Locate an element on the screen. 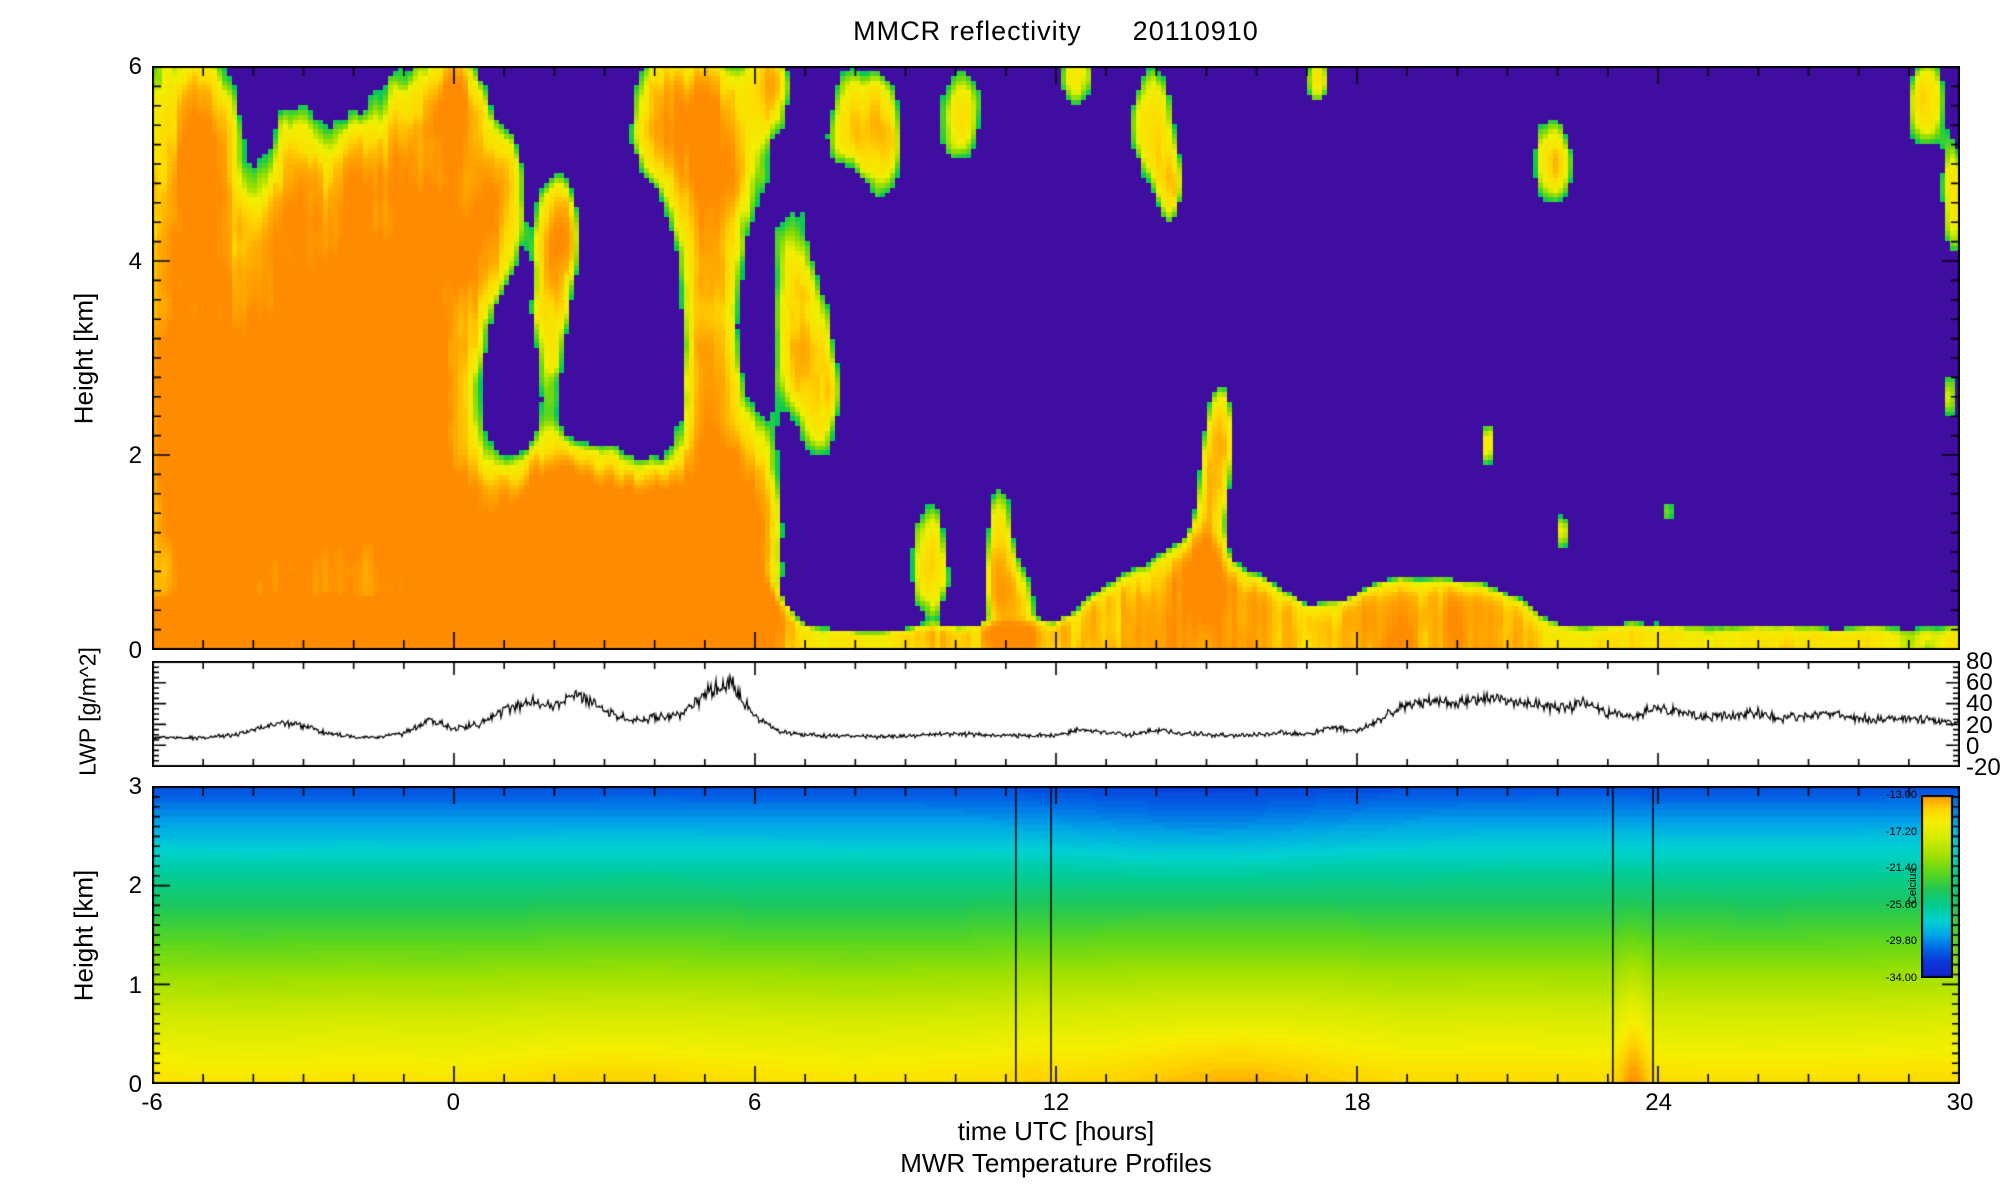  x-tick-label: 0 is located at coordinates (453, 1102).